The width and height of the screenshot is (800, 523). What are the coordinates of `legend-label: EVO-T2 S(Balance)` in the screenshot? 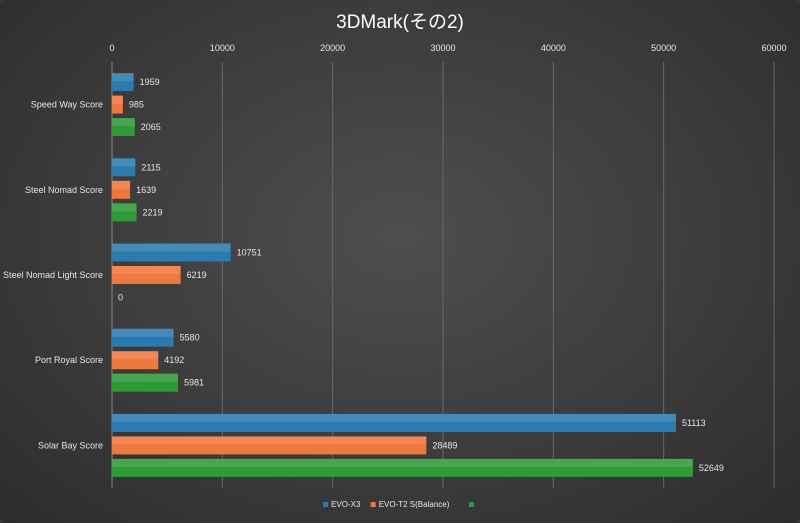 It's located at (414, 504).